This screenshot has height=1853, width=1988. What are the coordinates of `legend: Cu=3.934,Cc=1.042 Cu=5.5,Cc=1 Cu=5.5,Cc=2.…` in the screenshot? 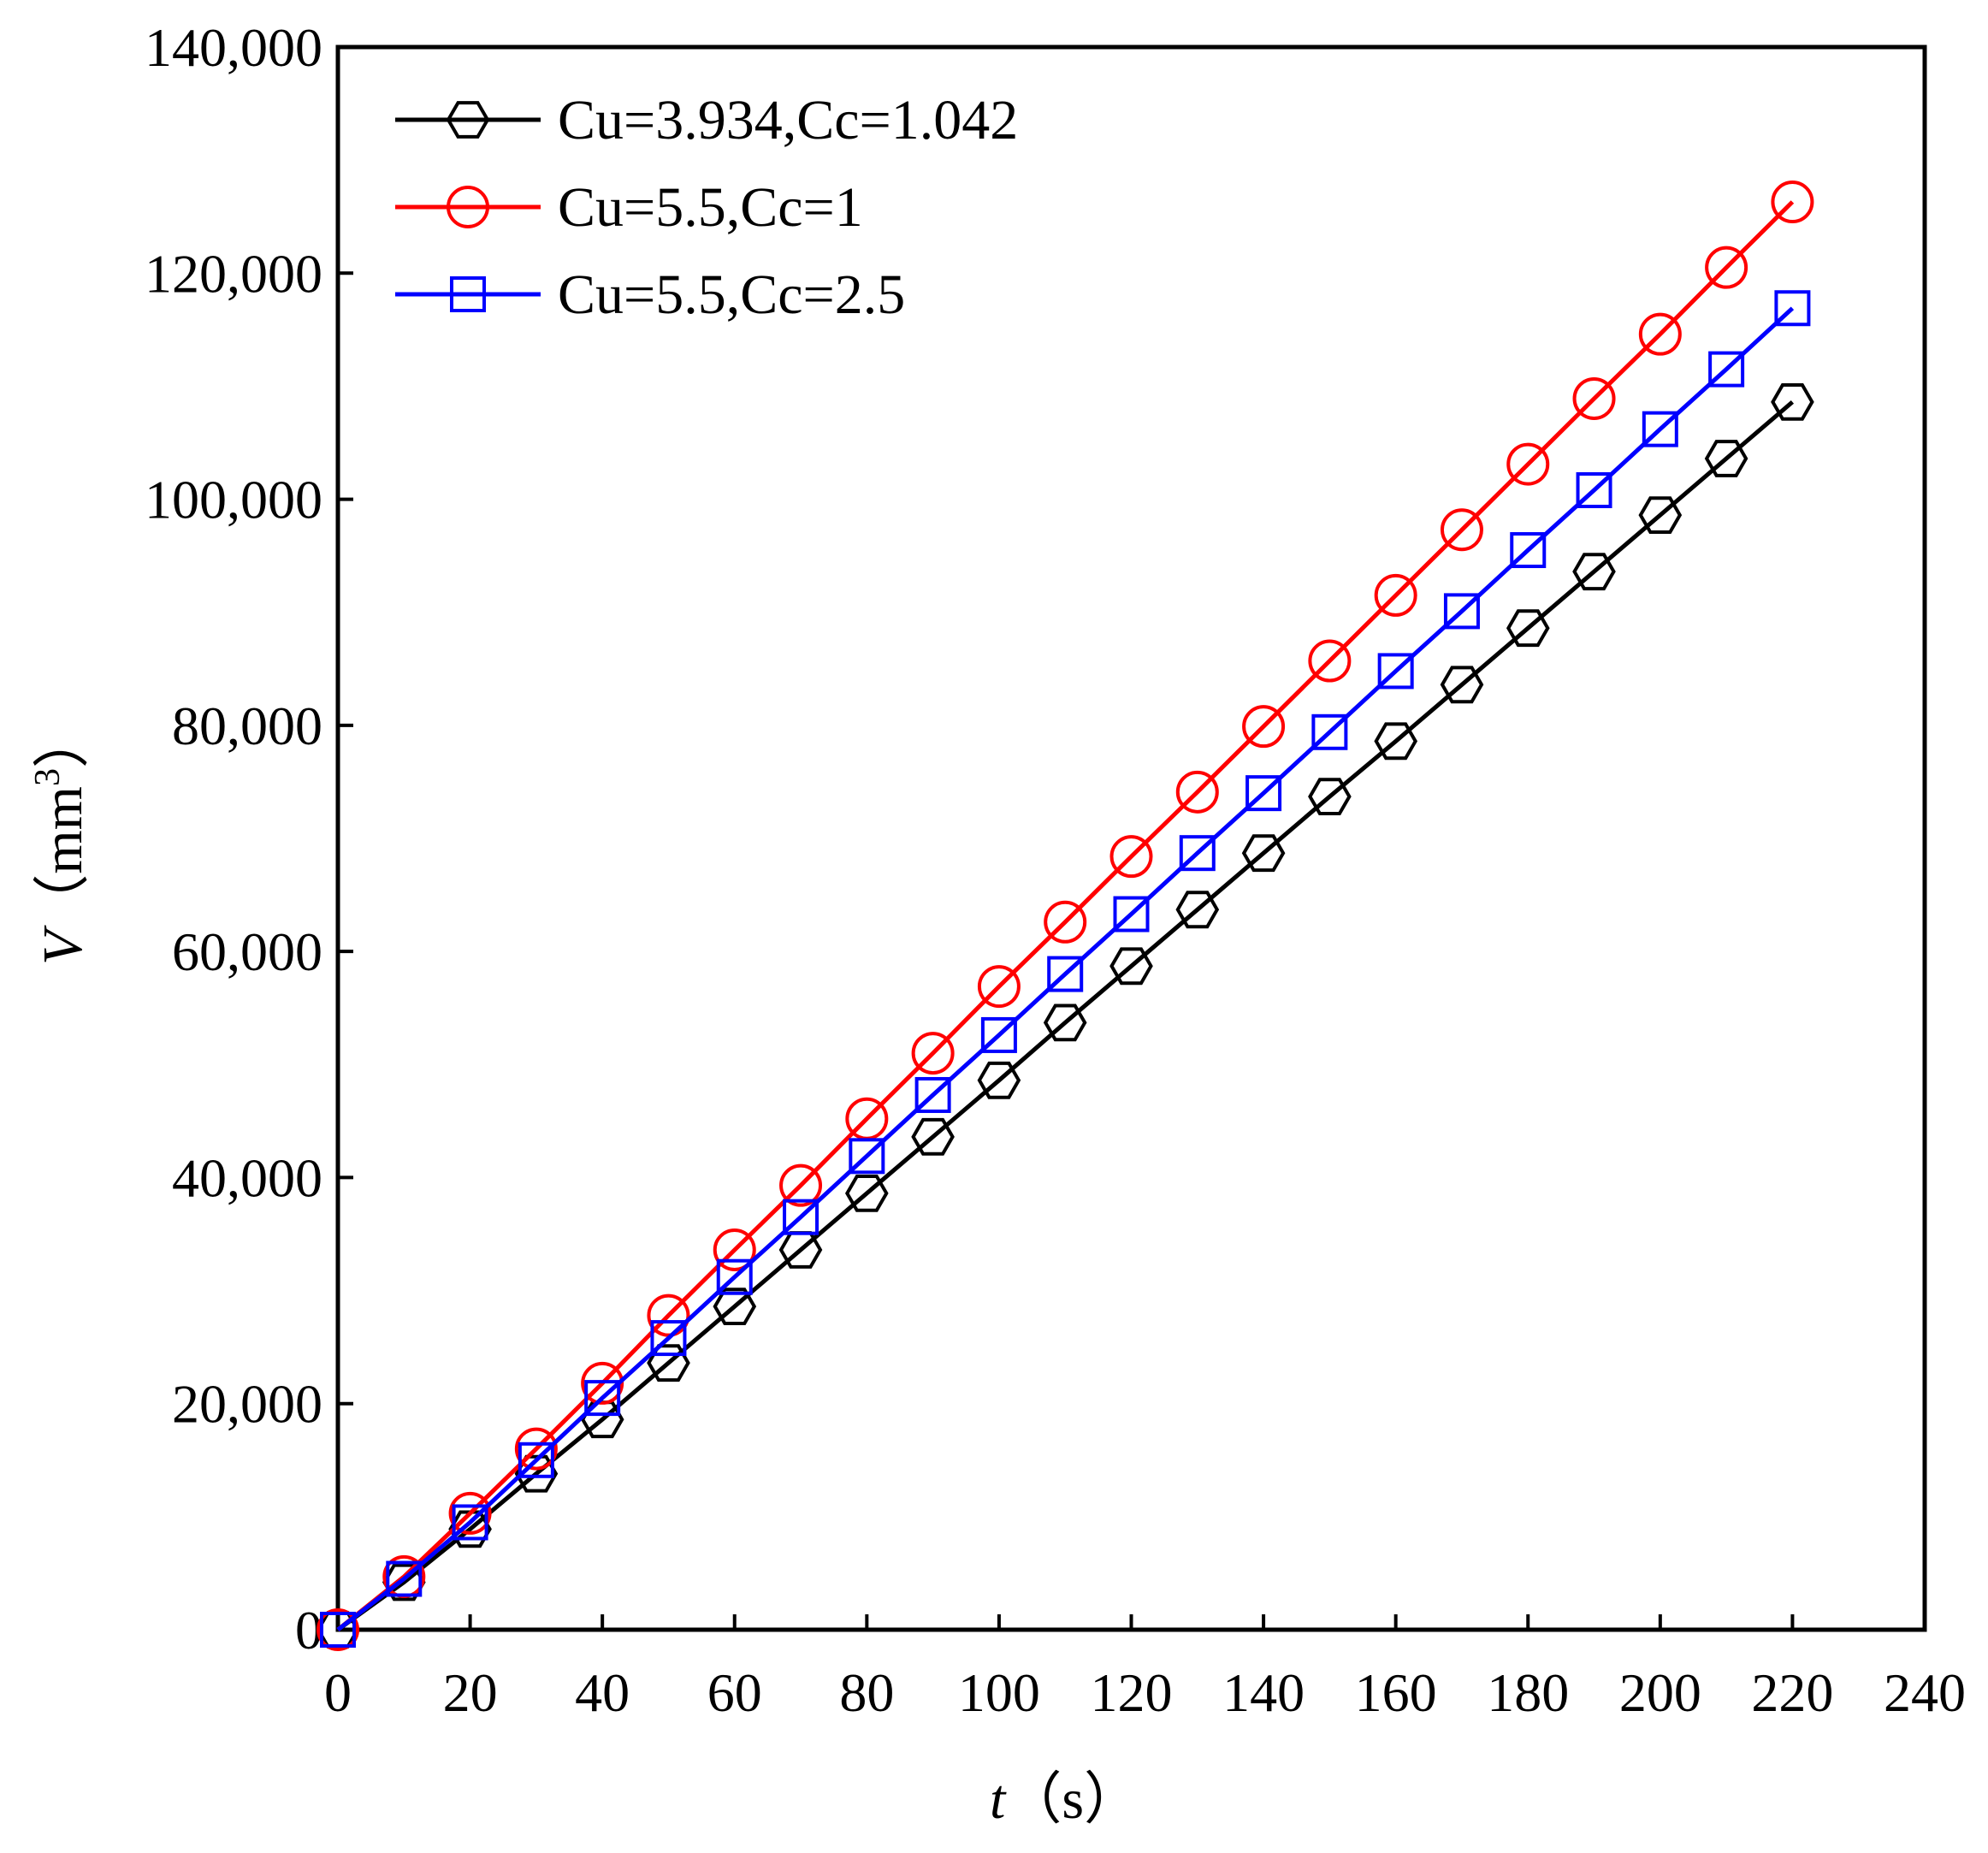 It's located at (706, 208).